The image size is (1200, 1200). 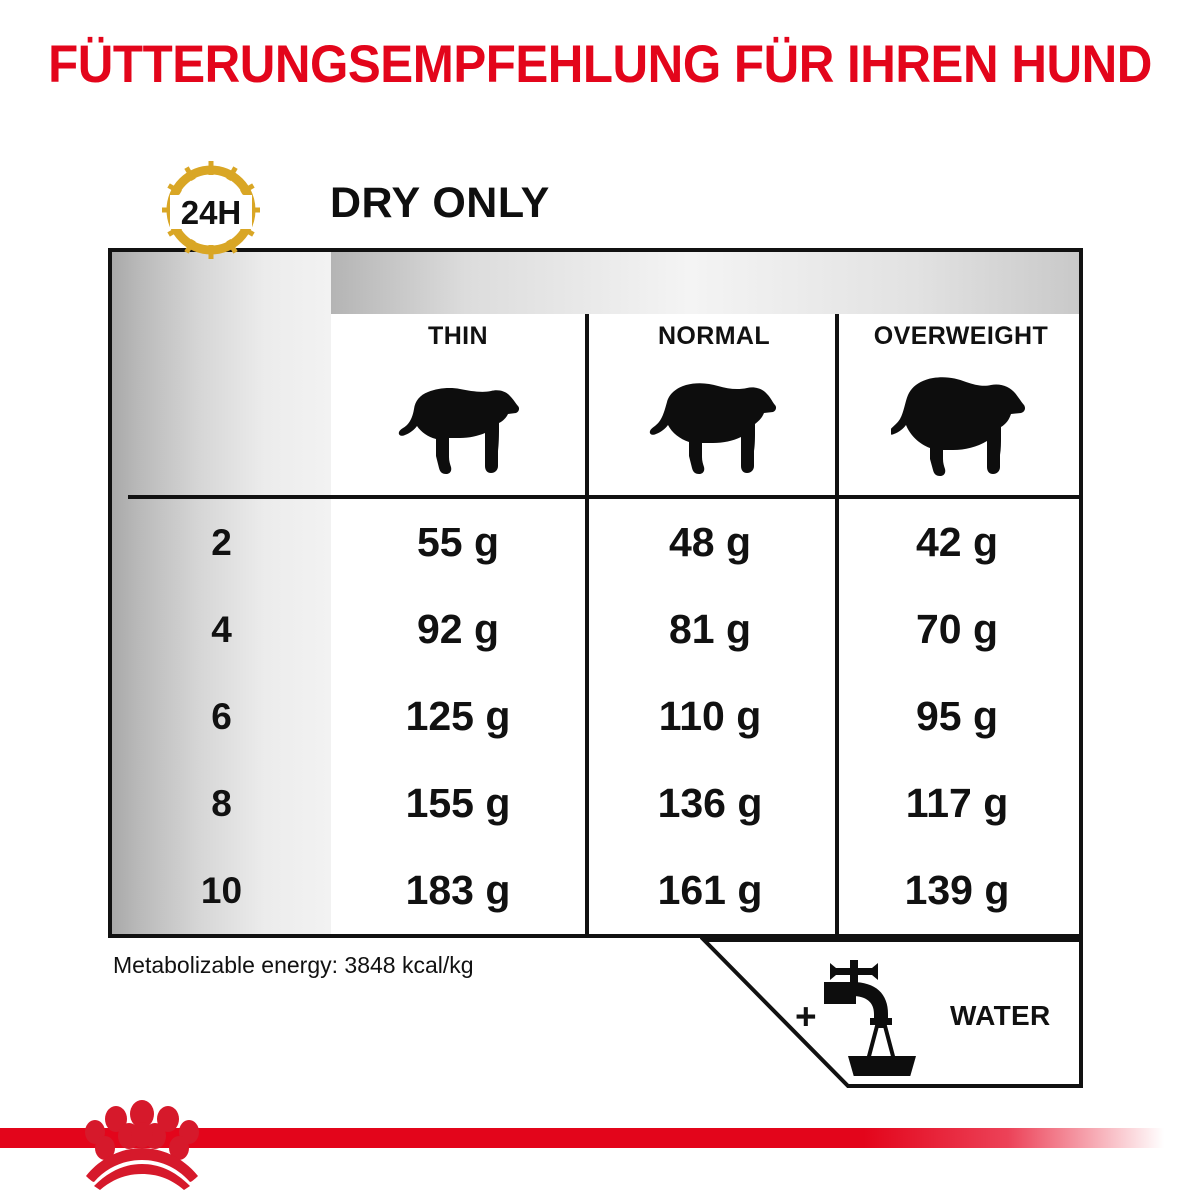 I want to click on feeding-mode-label: DRY ONLY, so click(x=440, y=203).